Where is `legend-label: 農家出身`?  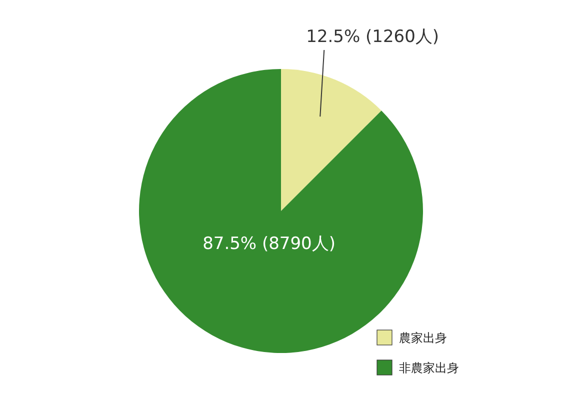 legend-label: 農家出身 is located at coordinates (423, 338).